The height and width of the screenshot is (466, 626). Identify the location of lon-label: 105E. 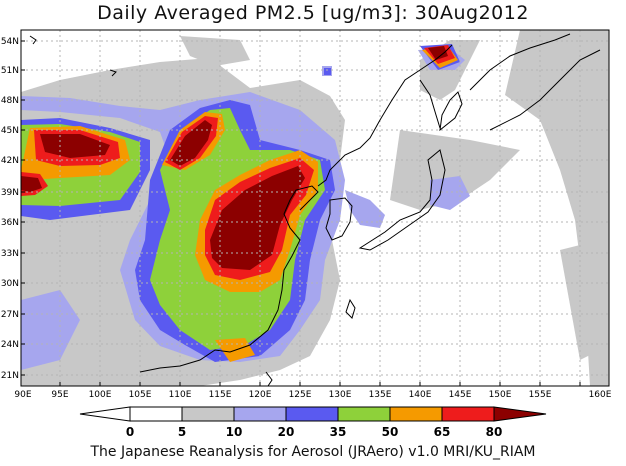
(140, 395).